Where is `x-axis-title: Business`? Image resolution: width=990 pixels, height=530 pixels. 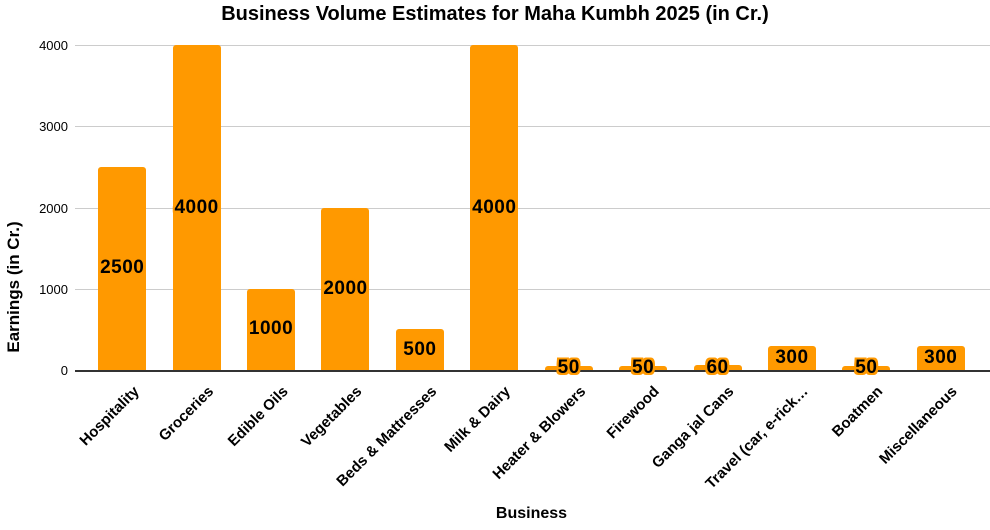
x-axis-title: Business is located at coordinates (531, 513).